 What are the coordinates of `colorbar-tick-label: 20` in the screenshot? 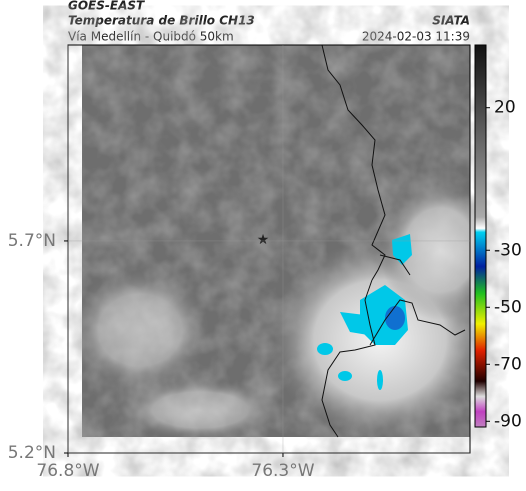 It's located at (505, 108).